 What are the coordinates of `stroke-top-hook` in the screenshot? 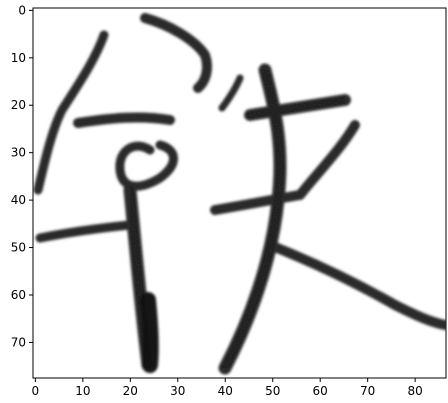 It's located at (176, 53).